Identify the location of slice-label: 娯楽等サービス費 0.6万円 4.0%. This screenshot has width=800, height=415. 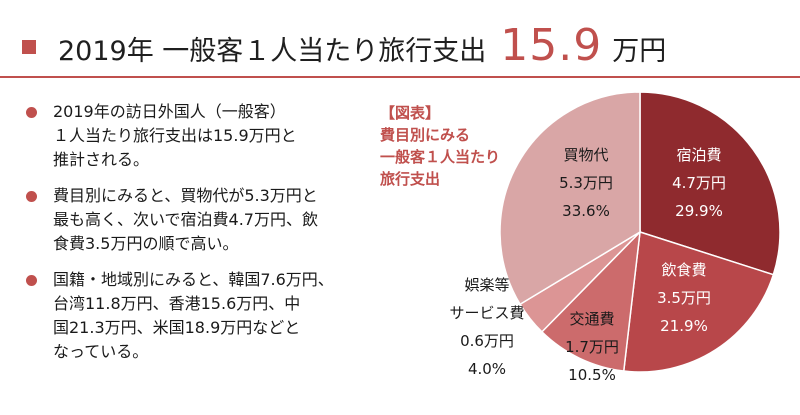
(486, 327).